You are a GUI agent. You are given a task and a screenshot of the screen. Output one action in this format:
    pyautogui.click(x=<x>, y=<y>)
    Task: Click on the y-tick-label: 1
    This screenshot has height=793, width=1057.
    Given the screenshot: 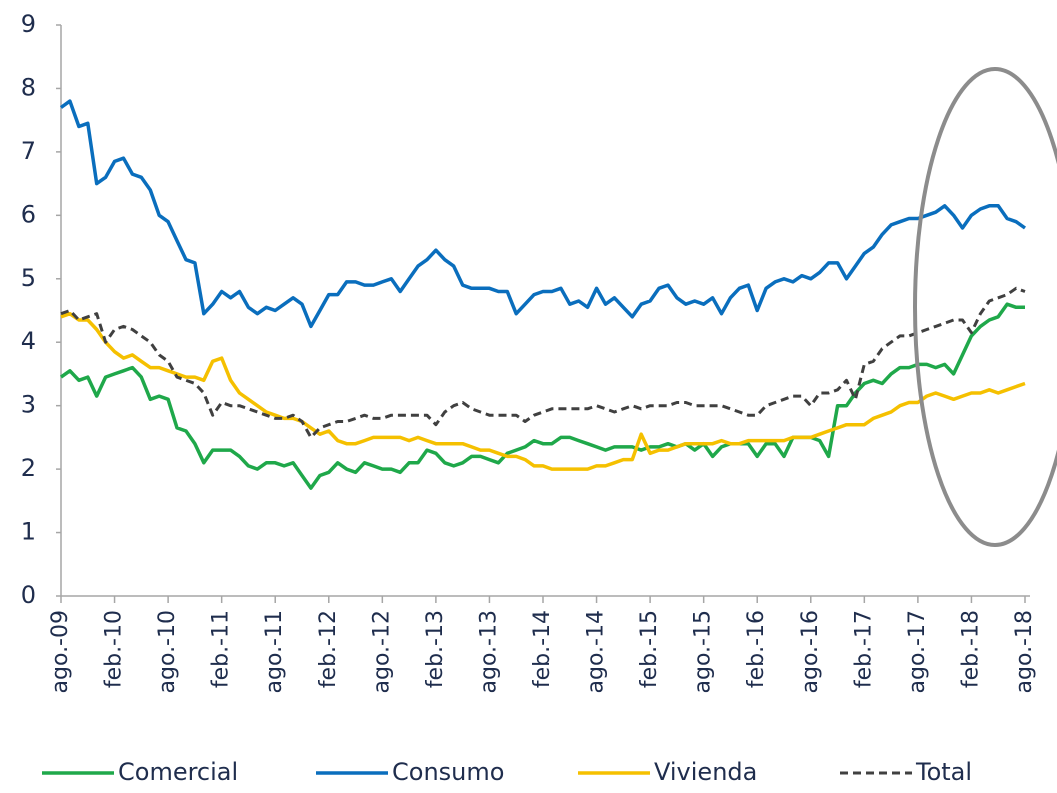 What is the action you would take?
    pyautogui.click(x=28, y=532)
    